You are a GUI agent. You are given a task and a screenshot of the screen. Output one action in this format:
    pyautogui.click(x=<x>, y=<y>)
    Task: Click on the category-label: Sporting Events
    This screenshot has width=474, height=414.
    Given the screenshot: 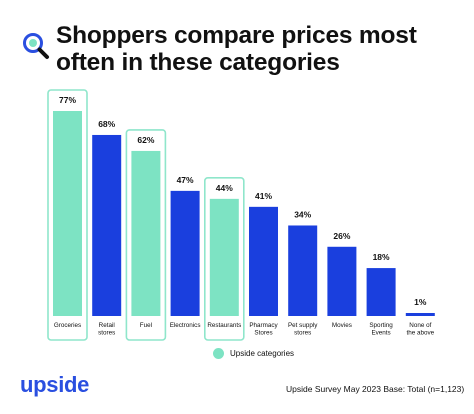 What is the action you would take?
    pyautogui.click(x=381, y=329)
    